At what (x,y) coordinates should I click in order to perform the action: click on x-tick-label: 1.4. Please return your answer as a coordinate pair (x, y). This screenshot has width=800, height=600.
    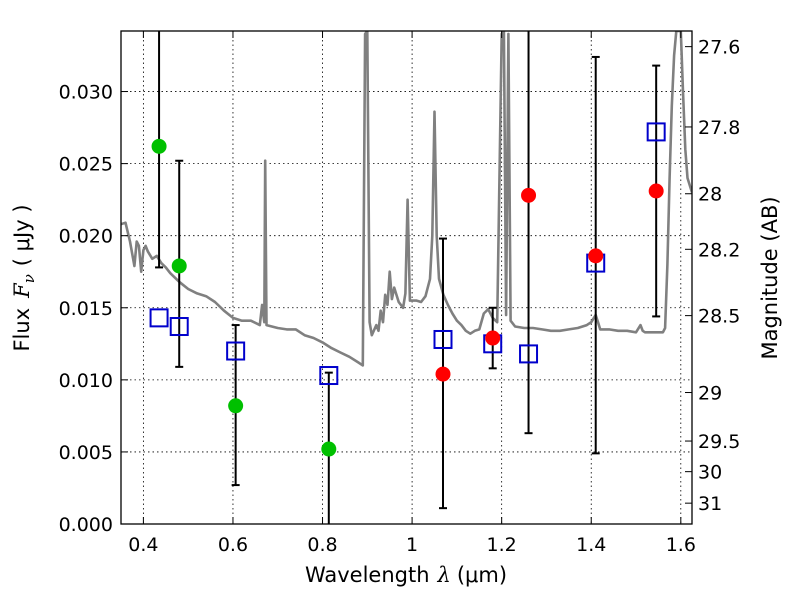
    Looking at the image, I should click on (591, 545).